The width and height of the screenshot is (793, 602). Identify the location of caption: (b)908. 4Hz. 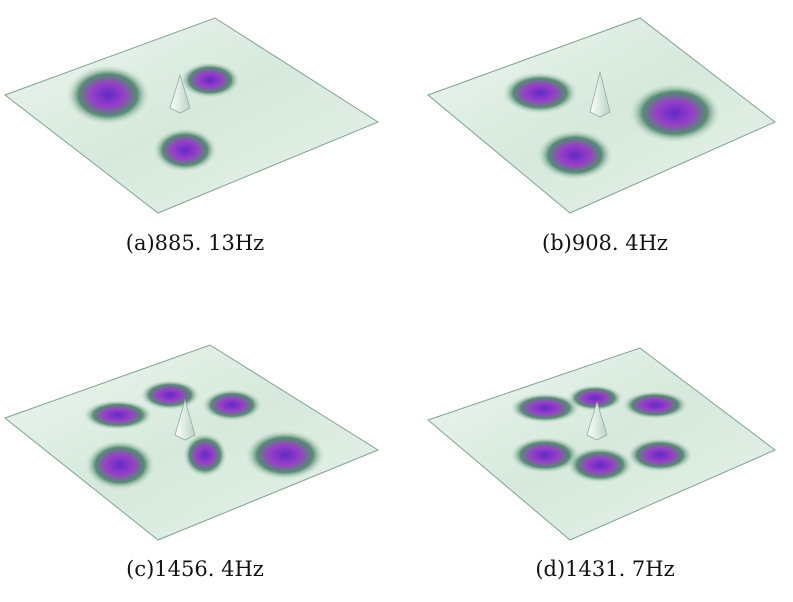
(605, 243).